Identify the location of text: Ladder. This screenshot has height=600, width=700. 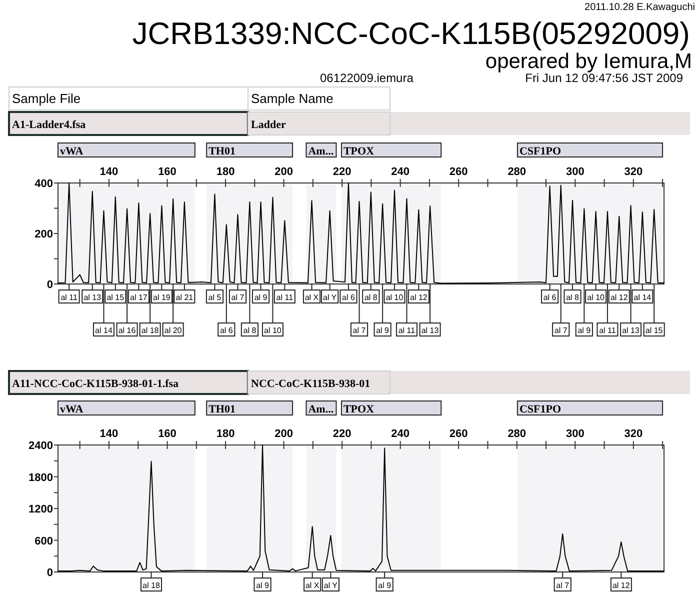
(268, 125).